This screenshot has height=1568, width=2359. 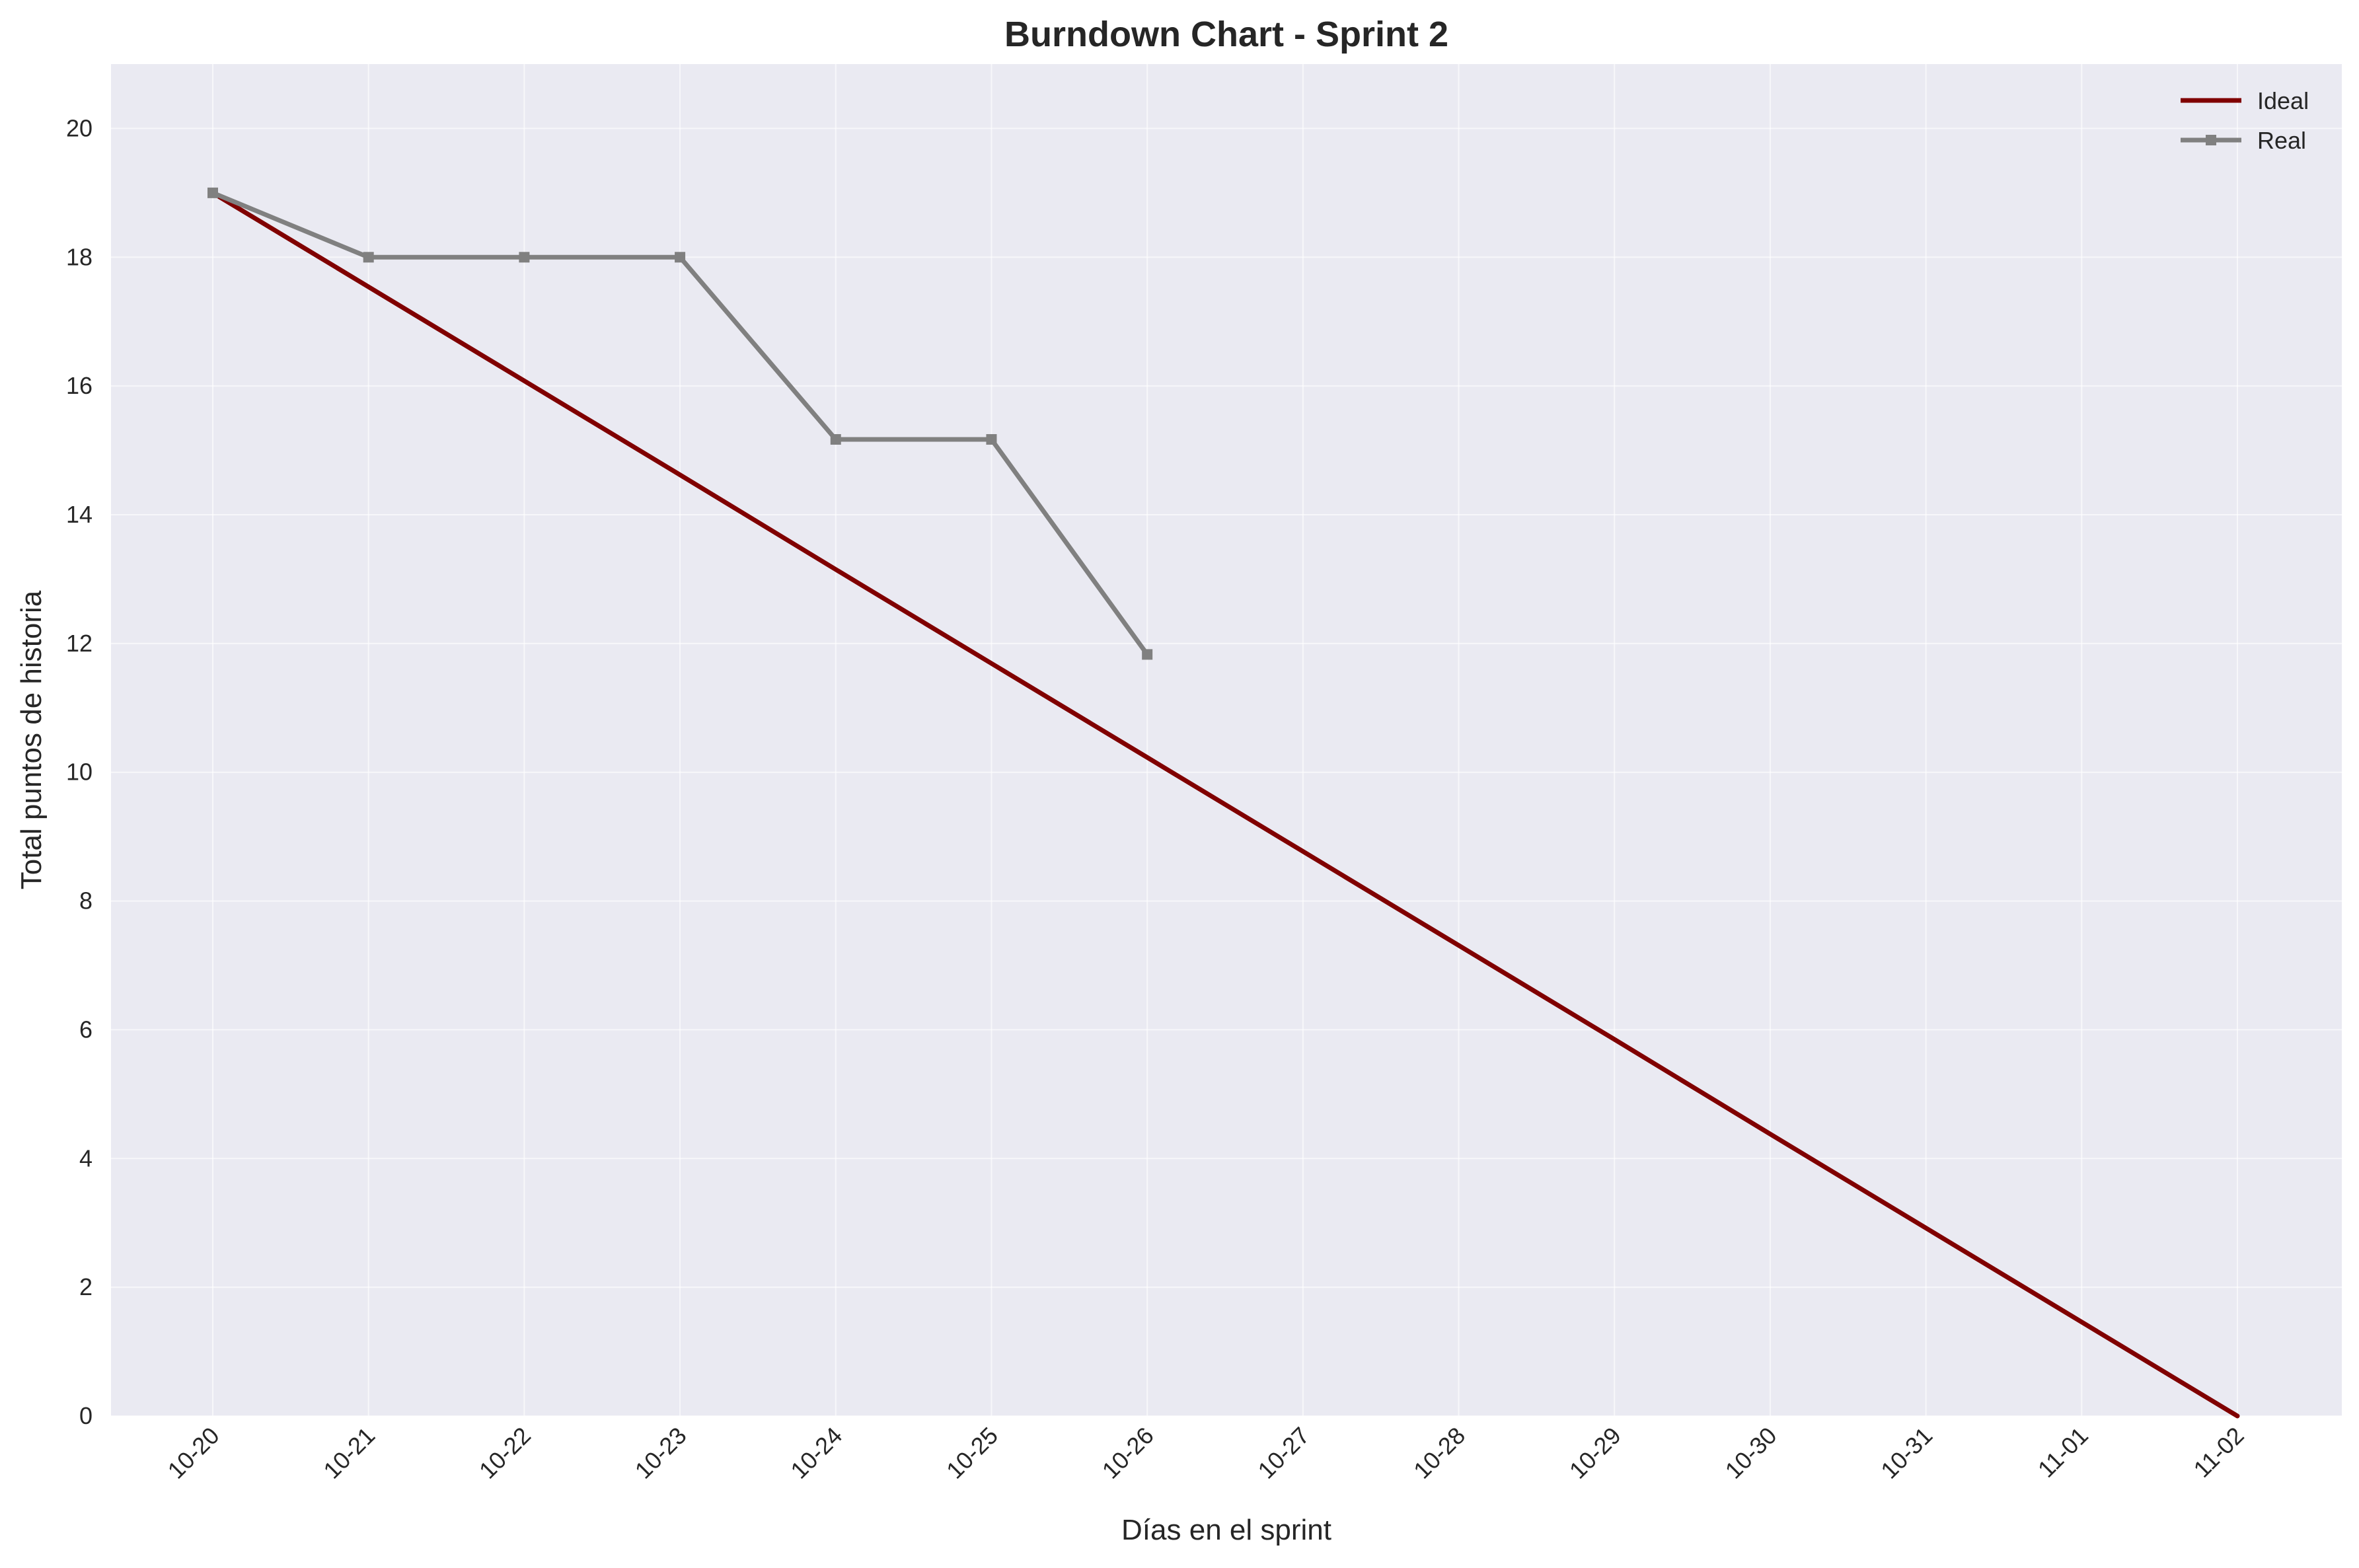 I want to click on y-tick-label: 4, so click(x=86, y=1158).